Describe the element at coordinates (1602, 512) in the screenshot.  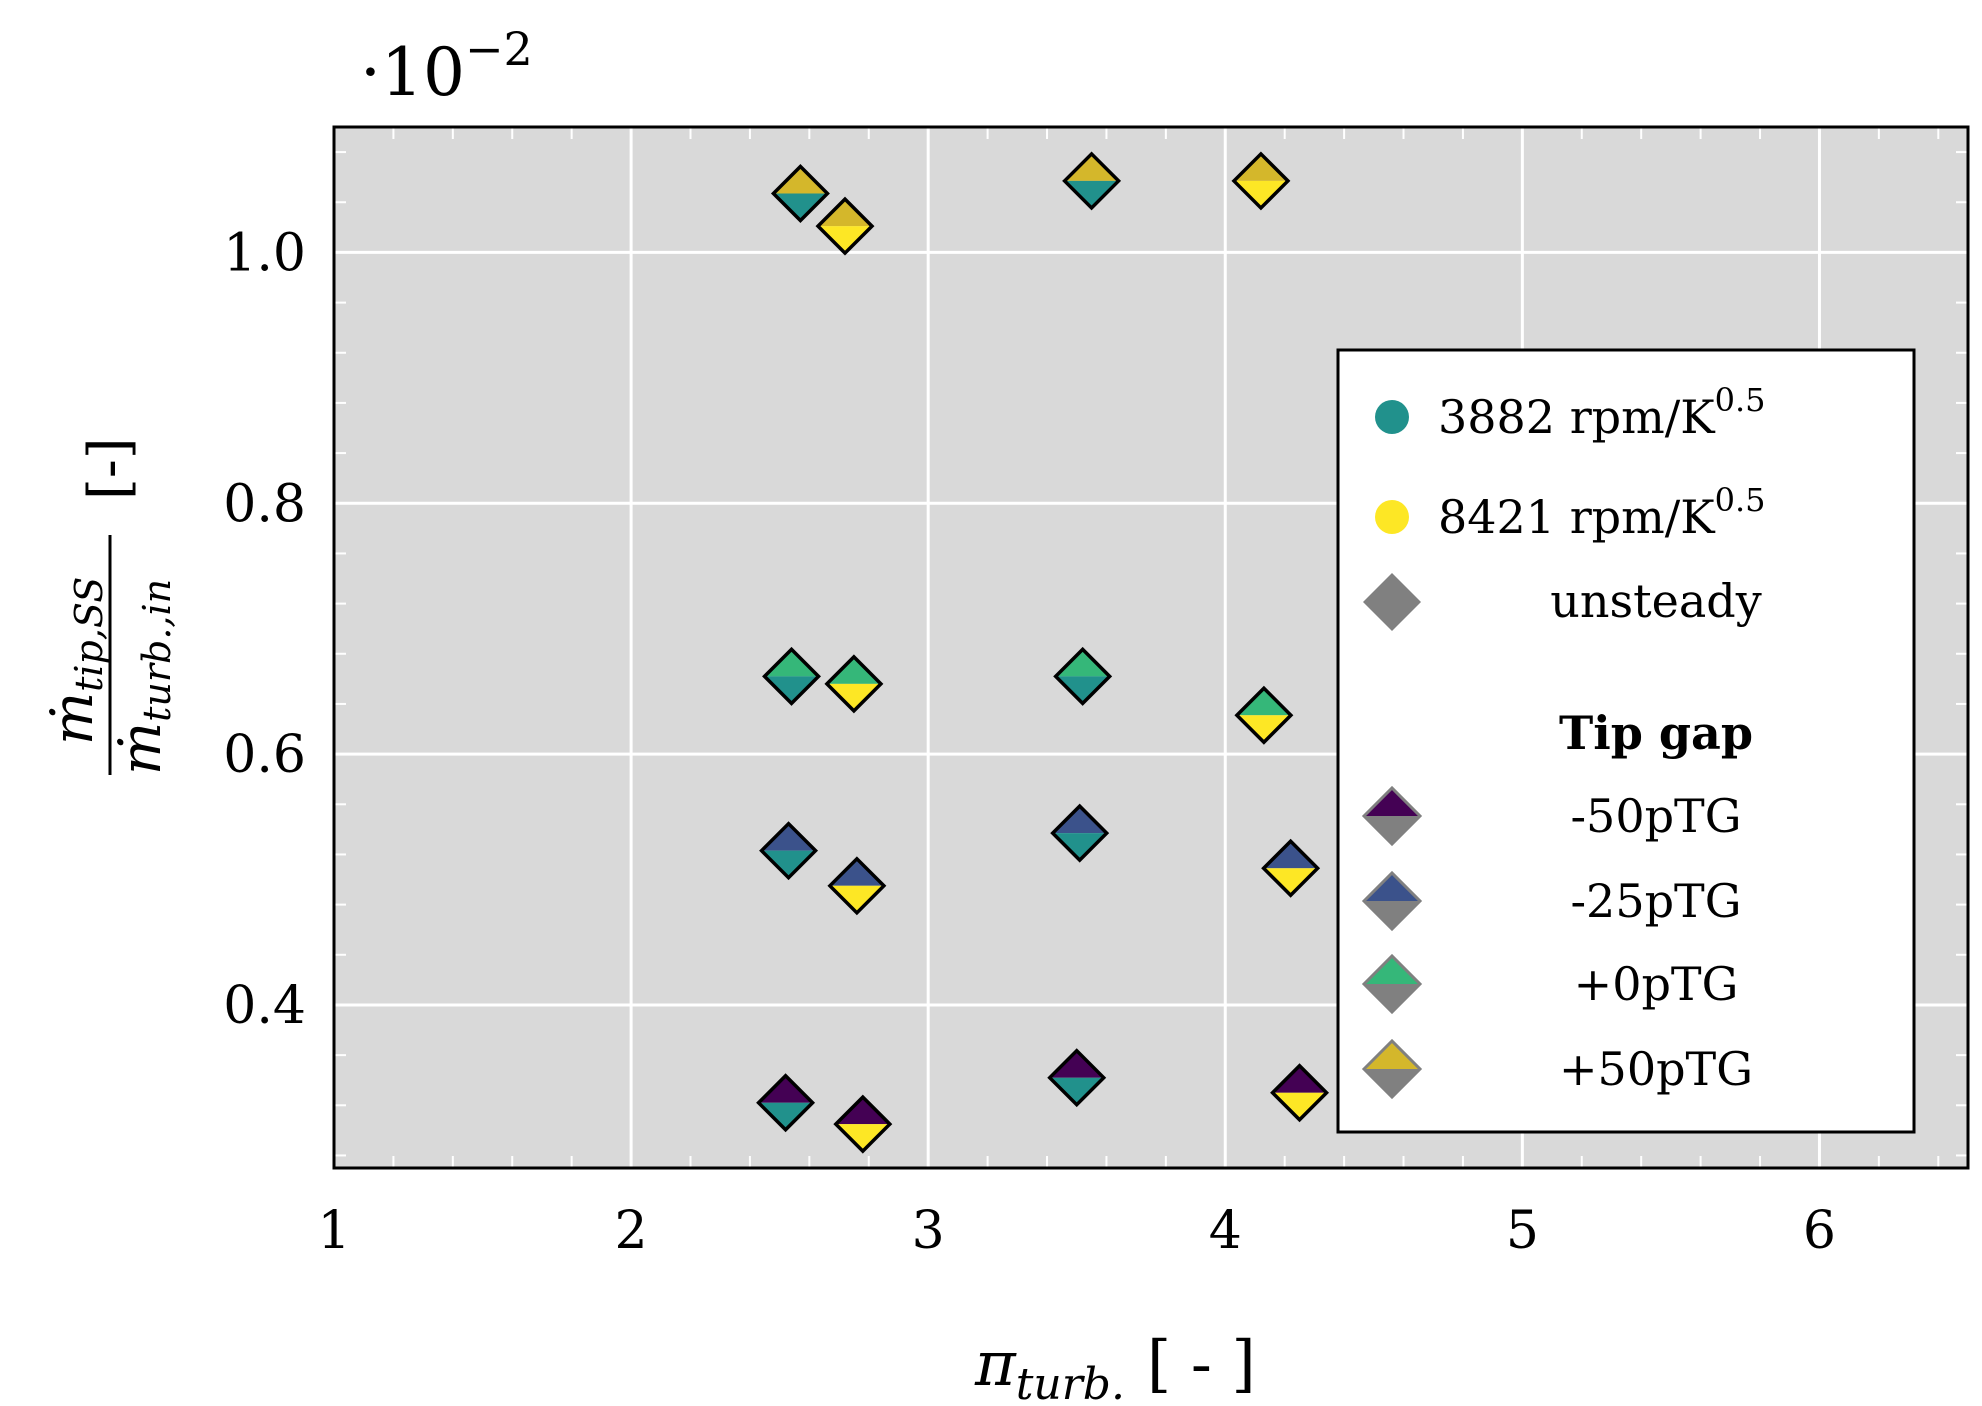
I see `legend-label-8421: 8421 rpm/K0.5` at that location.